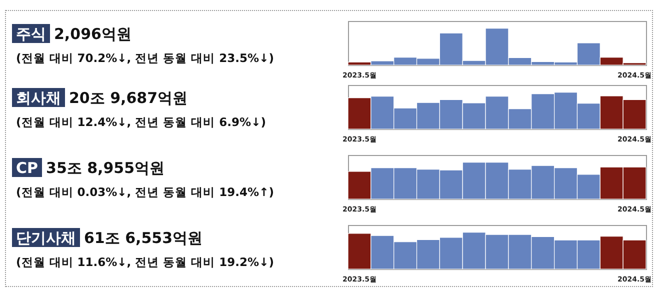 This screenshot has height=292, width=658. Describe the element at coordinates (145, 58) in the screenshot. I see `text: (전월 대비 70.2%↓, 전년 동월 대비 23.5%↓)` at that location.